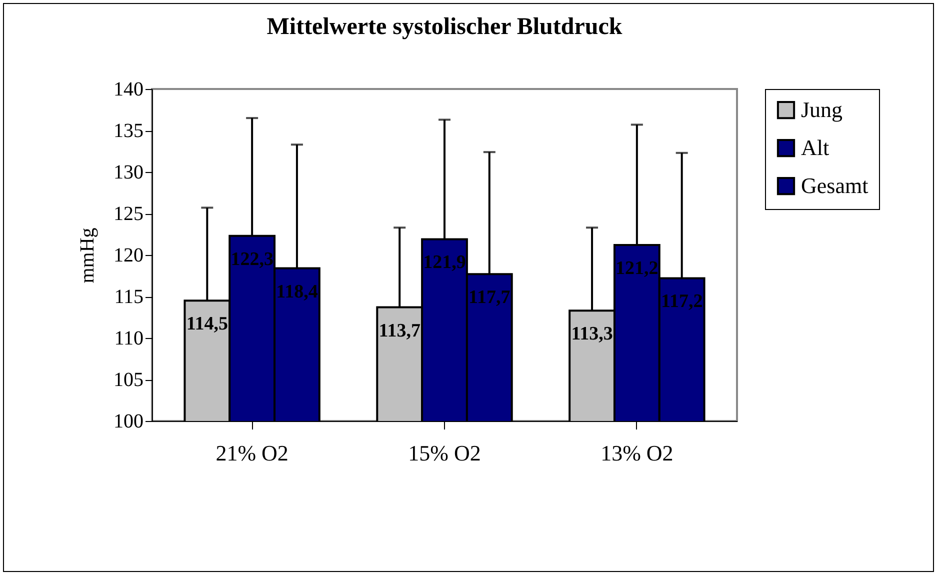 The height and width of the screenshot is (577, 939). I want to click on legend-label: Gesamt, so click(834, 185).